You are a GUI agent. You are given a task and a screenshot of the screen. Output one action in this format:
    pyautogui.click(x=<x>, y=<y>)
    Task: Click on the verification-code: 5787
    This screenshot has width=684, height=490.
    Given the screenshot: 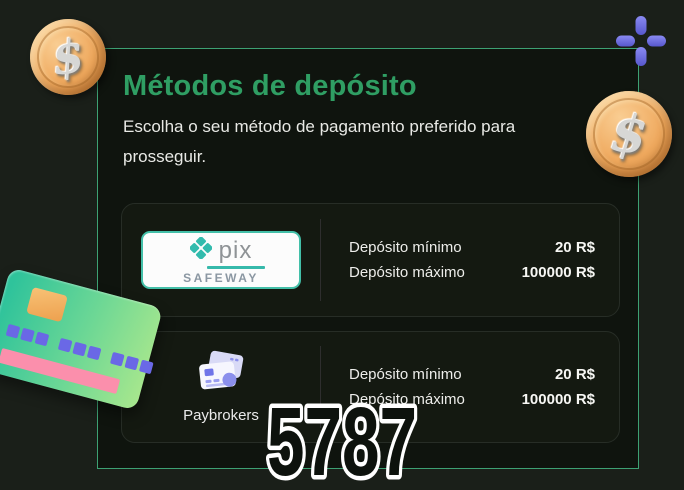 What is the action you would take?
    pyautogui.click(x=342, y=439)
    